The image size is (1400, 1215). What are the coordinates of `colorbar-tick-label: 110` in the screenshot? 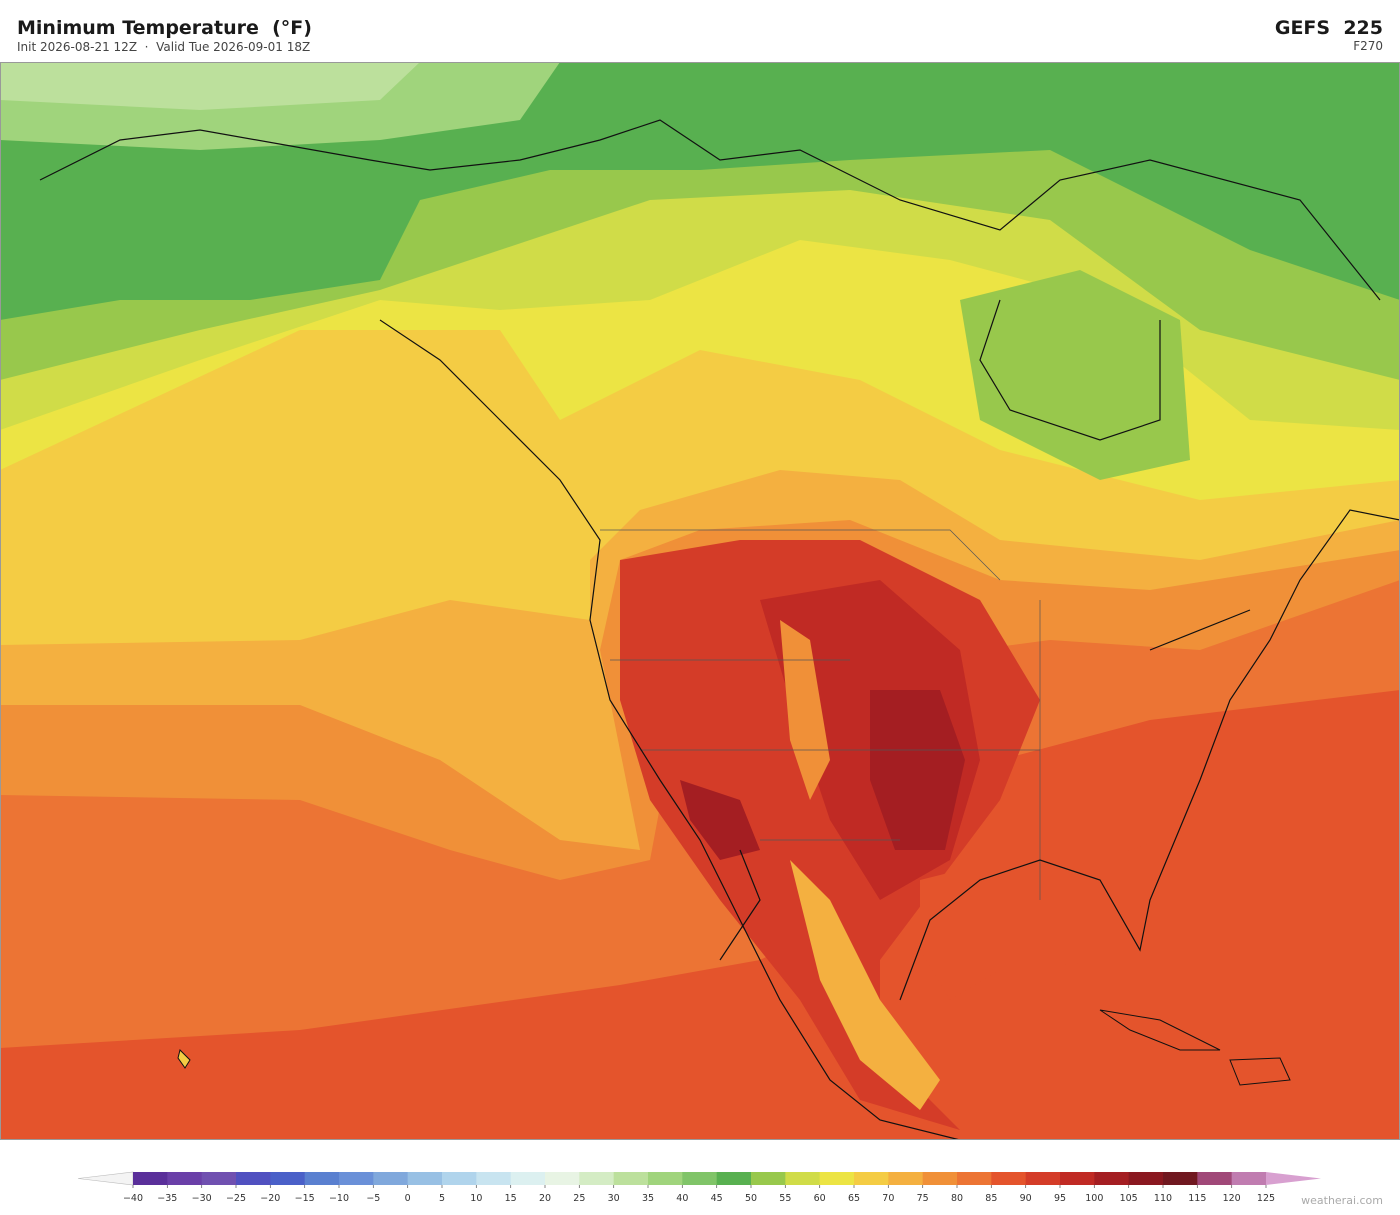 It's located at (1163, 1198).